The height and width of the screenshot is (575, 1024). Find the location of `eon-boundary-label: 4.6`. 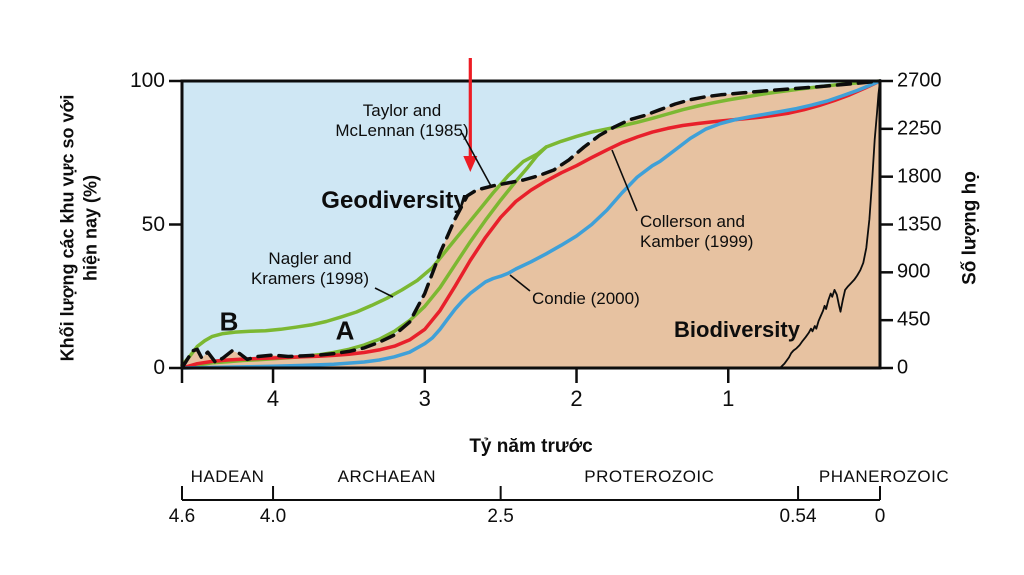

eon-boundary-label: 4.6 is located at coordinates (182, 516).